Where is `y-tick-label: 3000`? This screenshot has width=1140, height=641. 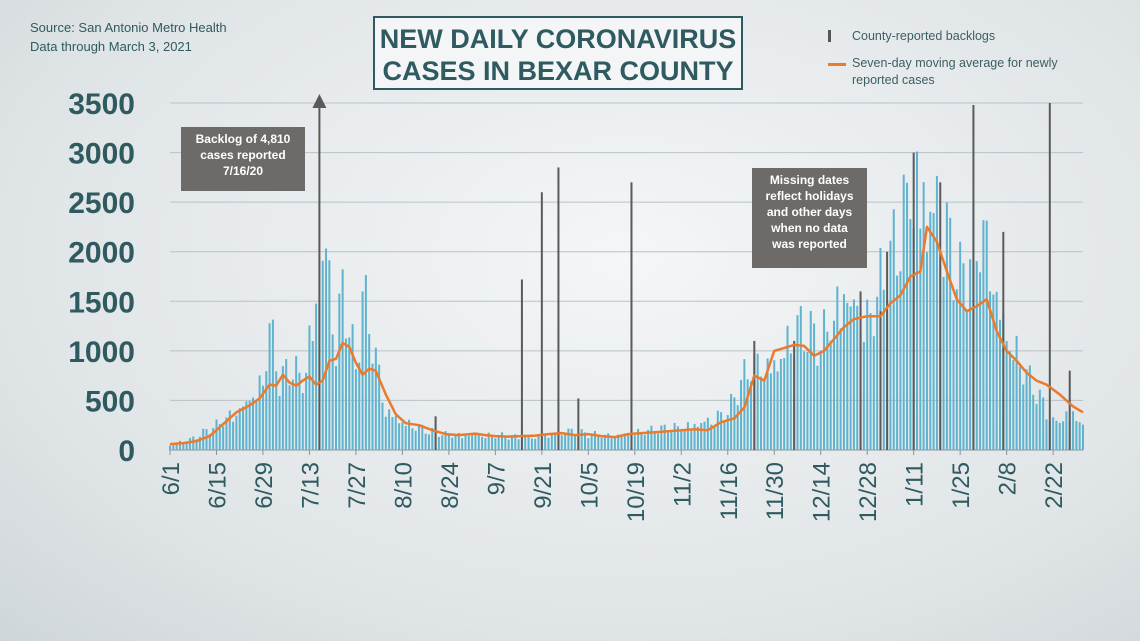
y-tick-label: 3000 is located at coordinates (101, 154).